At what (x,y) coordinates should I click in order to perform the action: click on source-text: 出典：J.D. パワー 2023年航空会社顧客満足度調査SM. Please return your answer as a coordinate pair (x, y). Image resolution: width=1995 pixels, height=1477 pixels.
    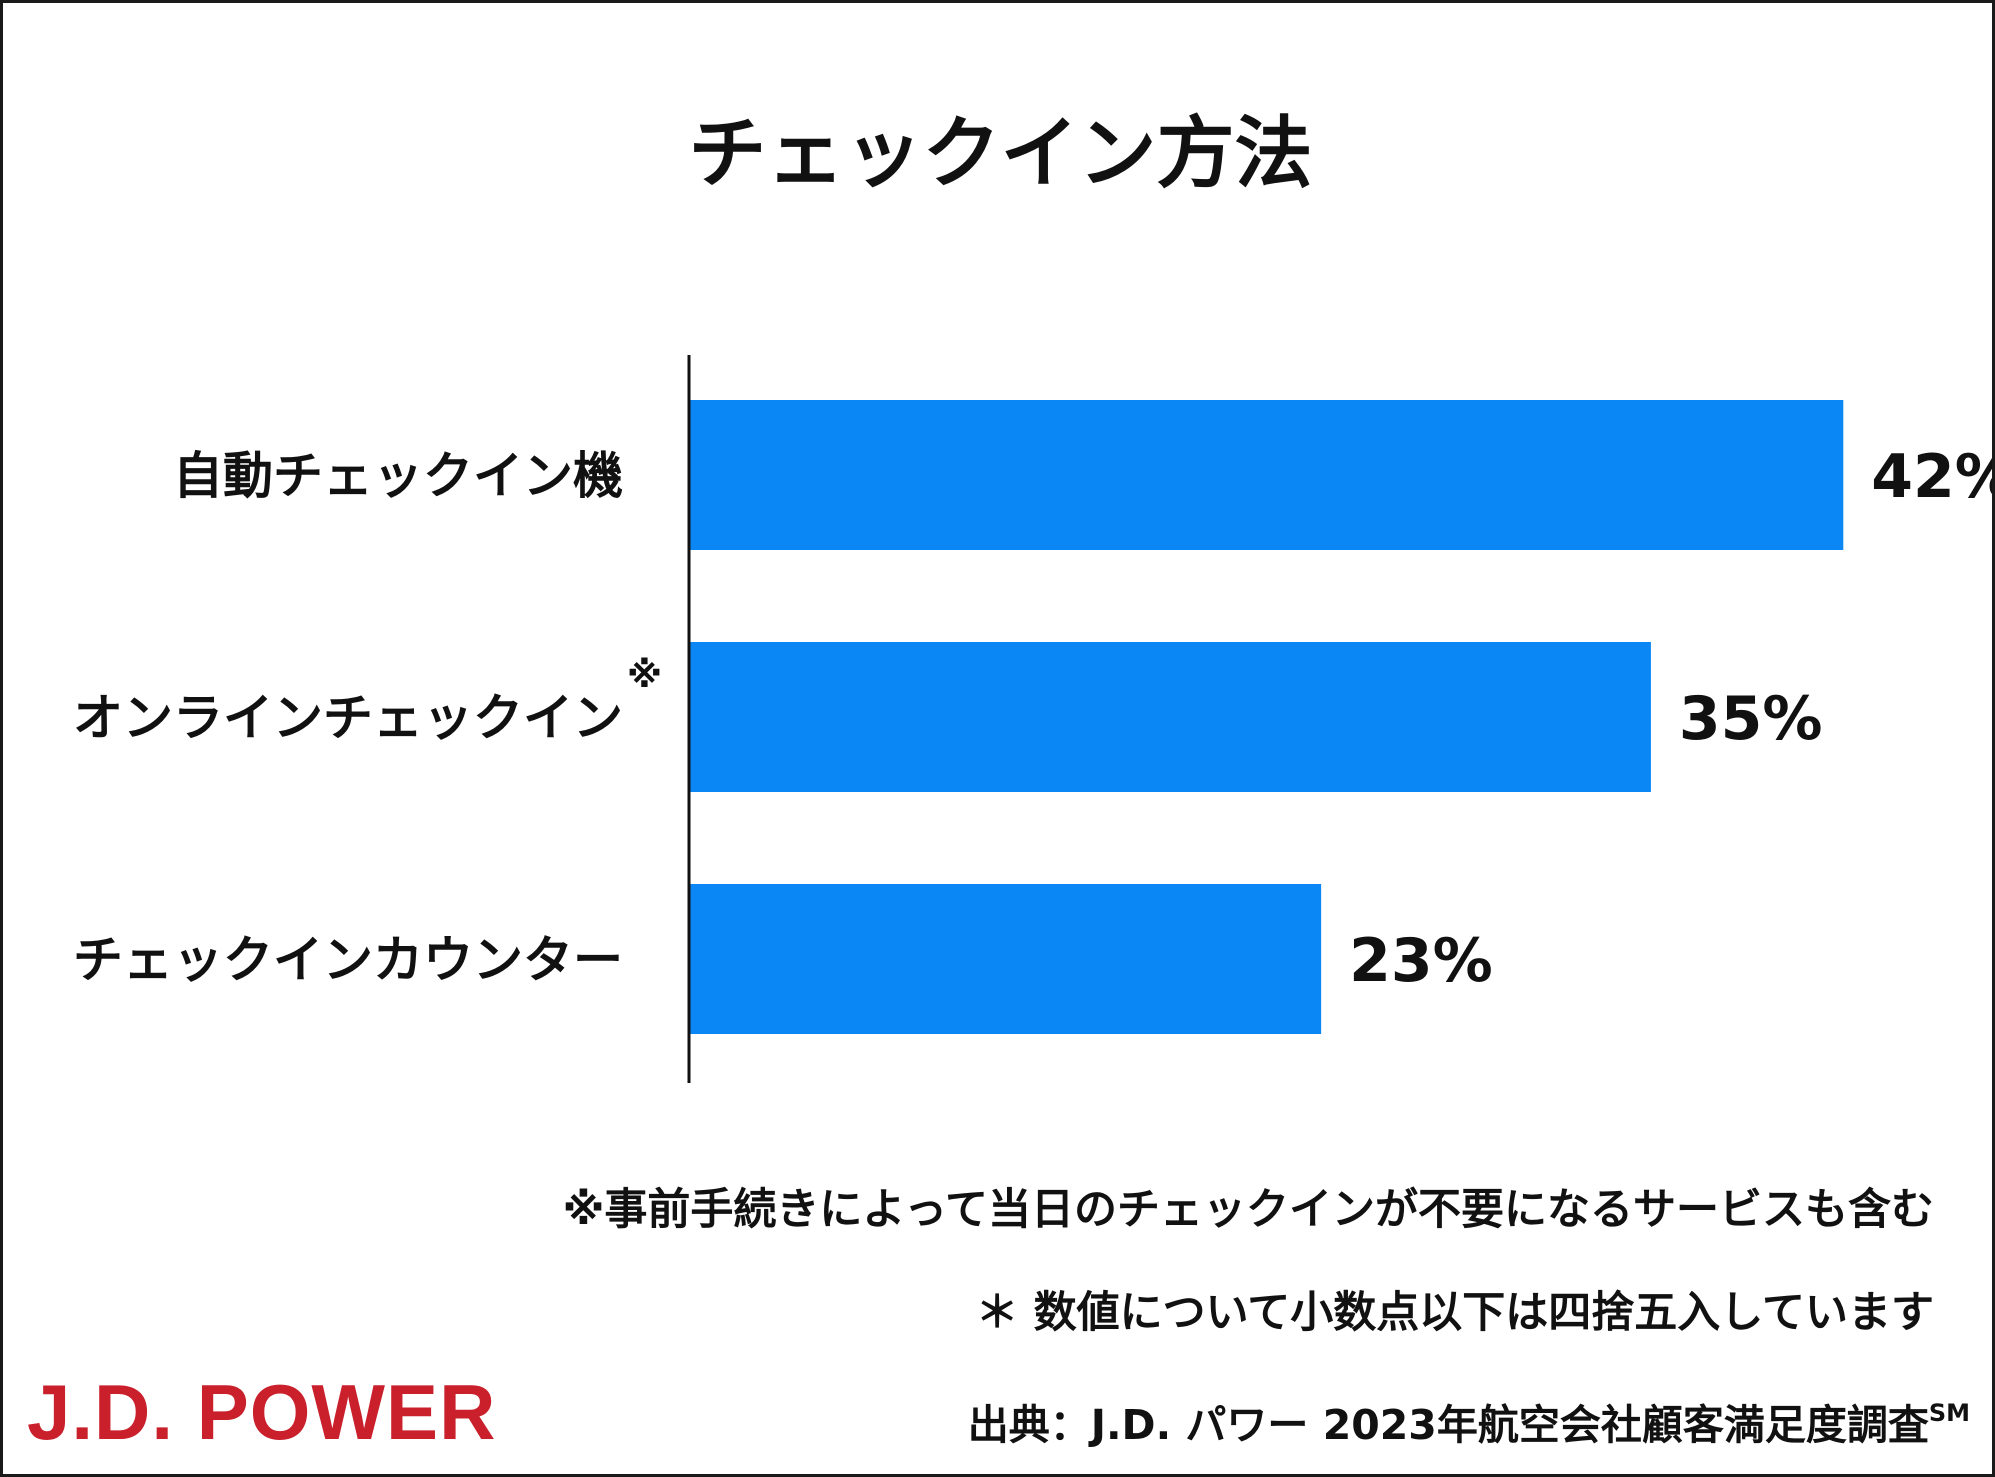
    Looking at the image, I should click on (1469, 1421).